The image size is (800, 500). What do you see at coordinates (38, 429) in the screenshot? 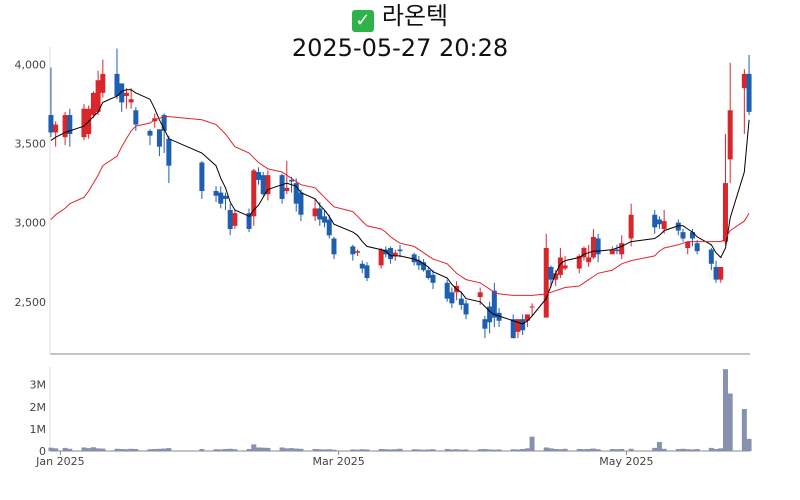
I see `volume-y-tick-label: 1M` at bounding box center [38, 429].